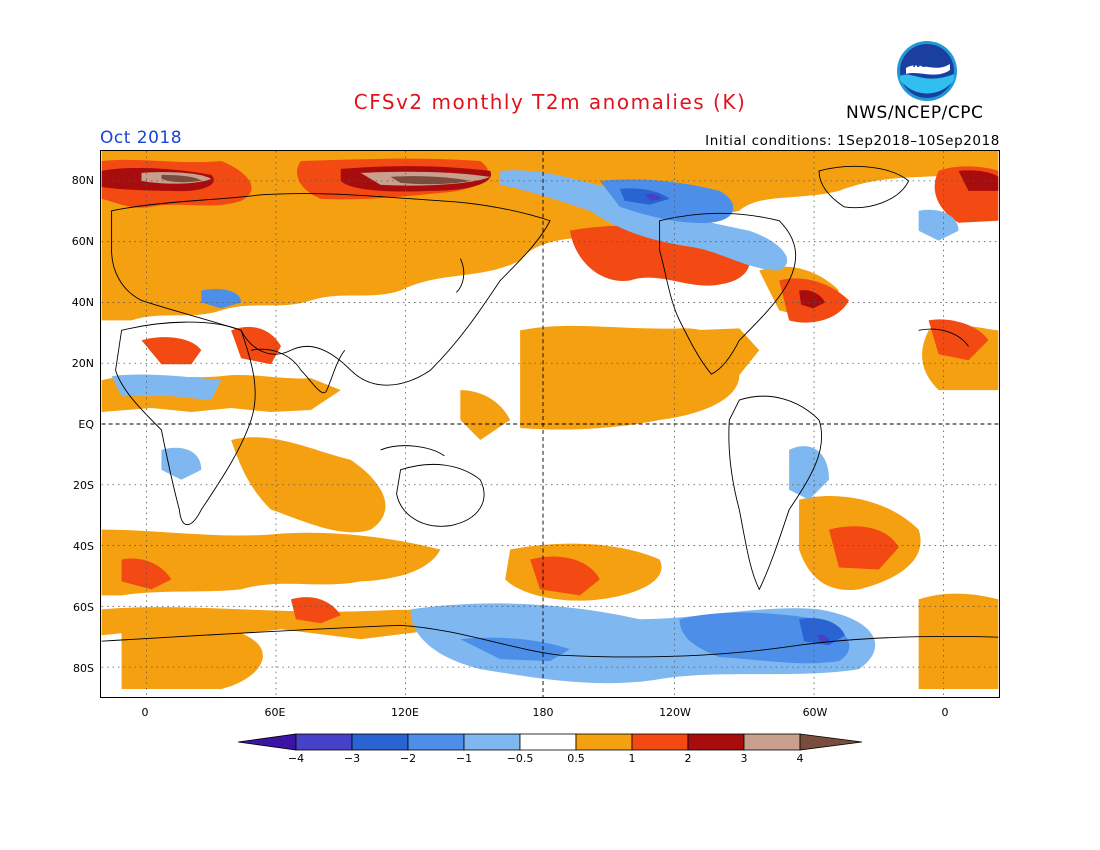 The image size is (1100, 850). I want to click on initial-conditions-label: Initial conditions: 1Sep2018–10Sep2018, so click(852, 141).